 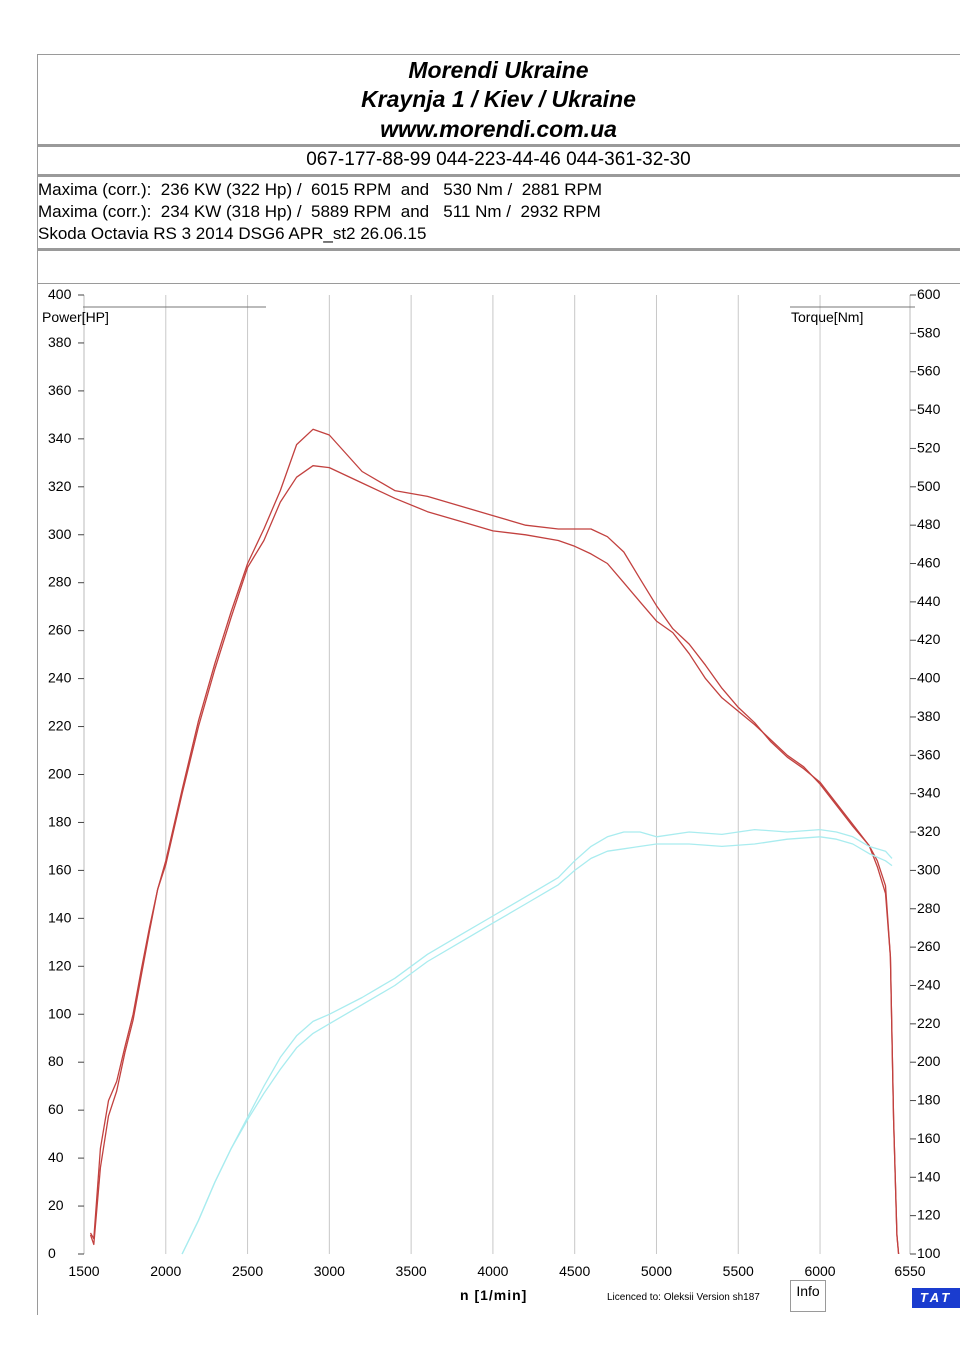 What do you see at coordinates (929, 984) in the screenshot?
I see `right-tick-label: 240` at bounding box center [929, 984].